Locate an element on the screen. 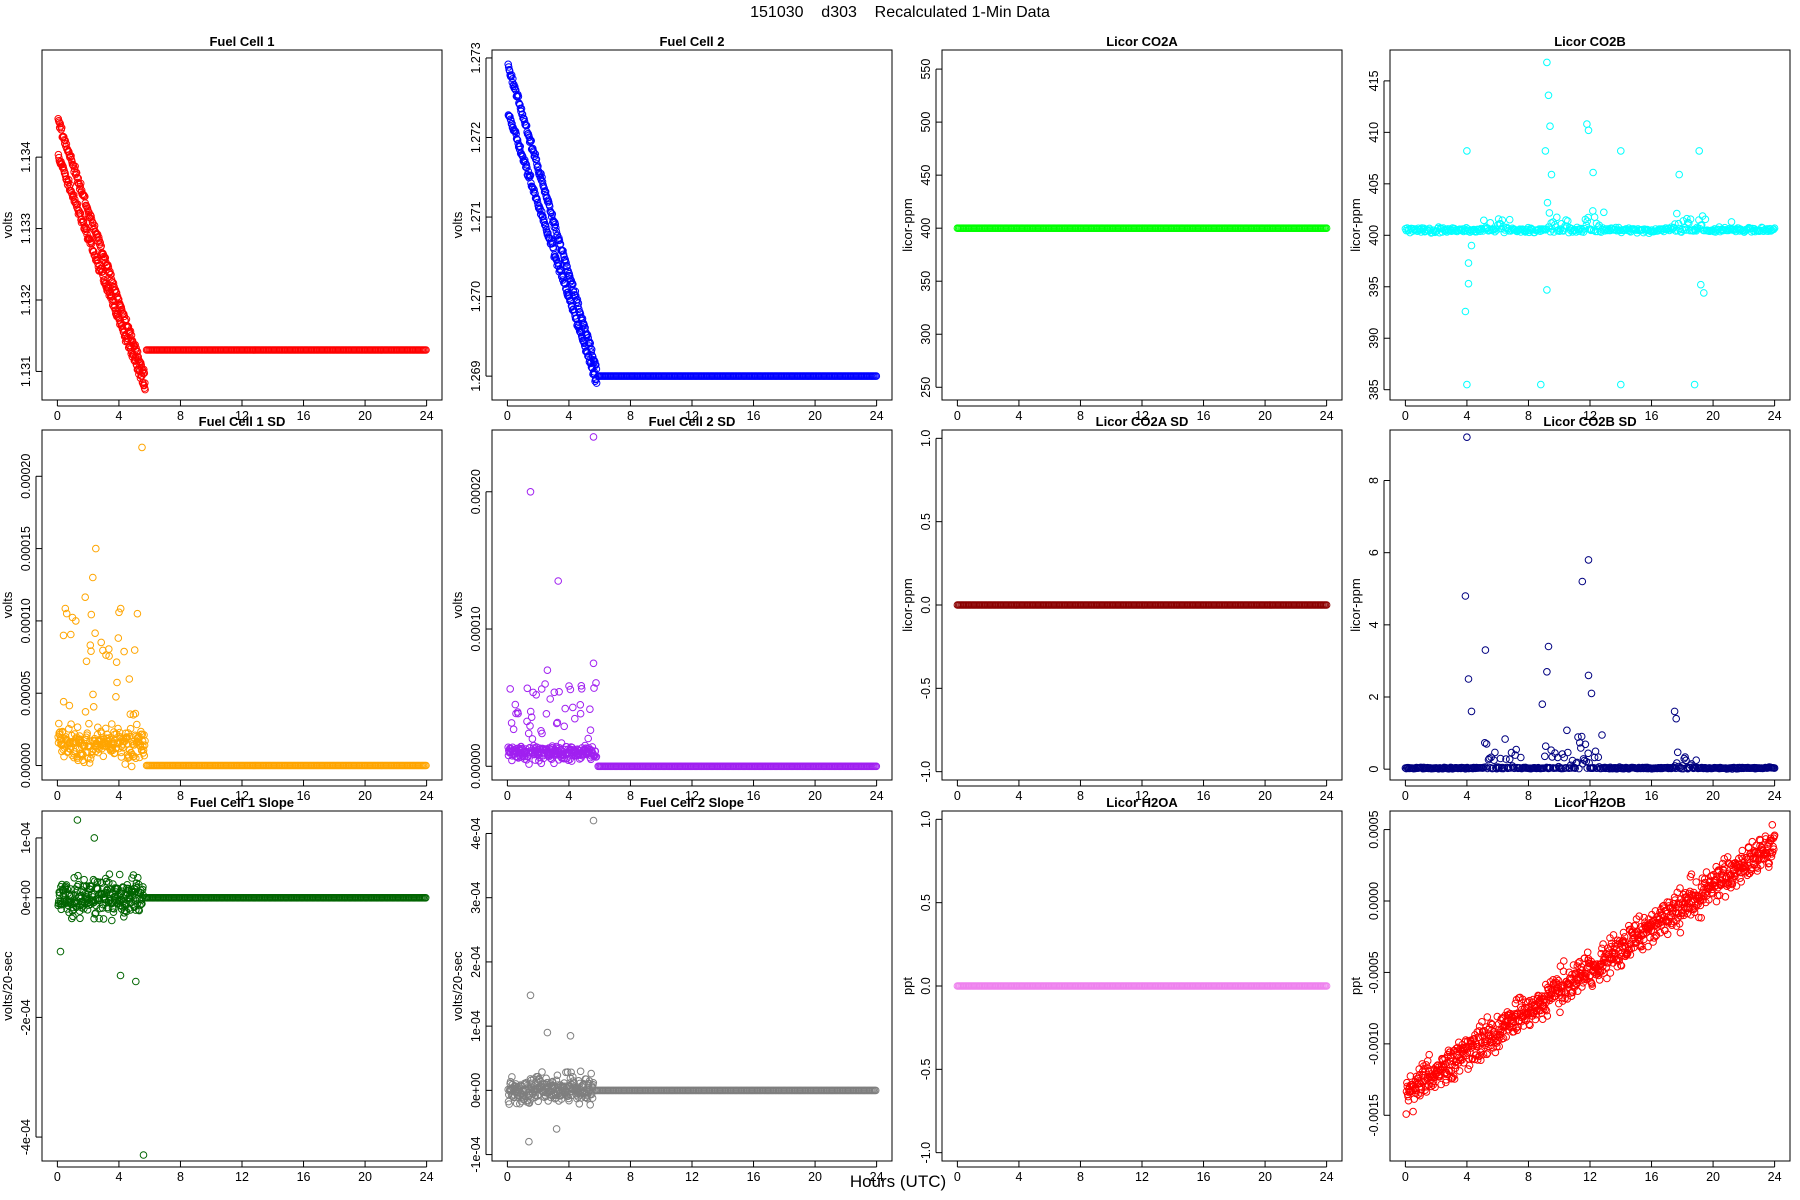 The height and width of the screenshot is (1200, 1800). panel-title: Fuel Cell 1 is located at coordinates (241, 41).